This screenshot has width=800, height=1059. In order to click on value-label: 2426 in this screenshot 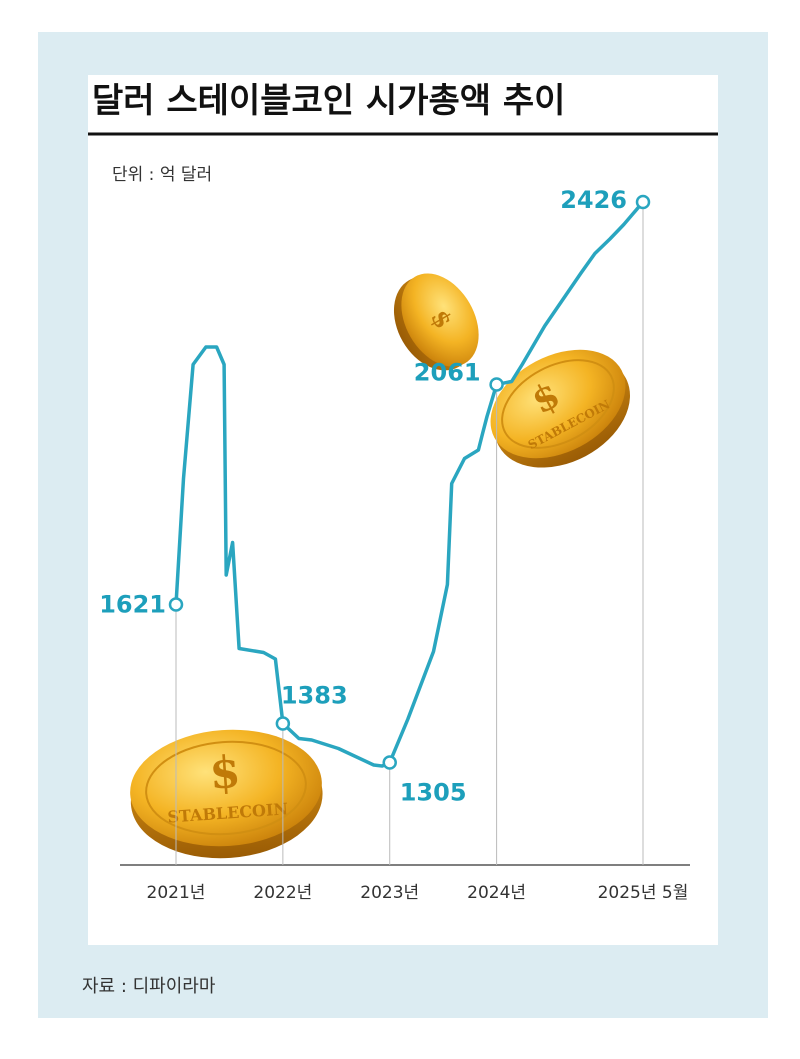, I will do `click(593, 200)`.